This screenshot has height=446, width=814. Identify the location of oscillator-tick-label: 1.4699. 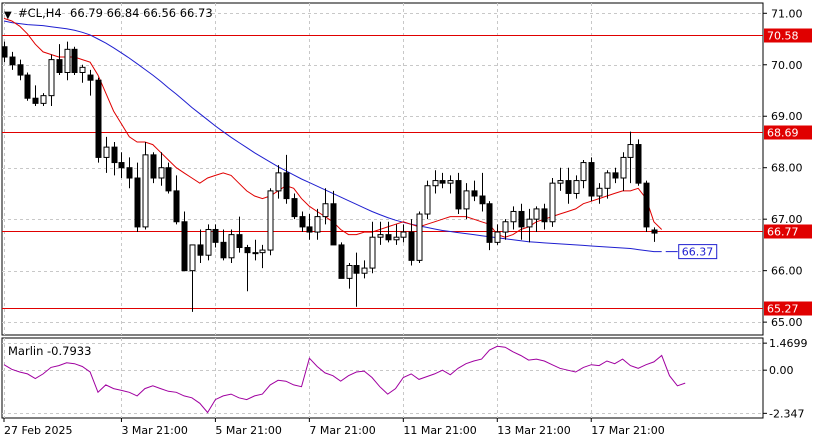
(788, 343).